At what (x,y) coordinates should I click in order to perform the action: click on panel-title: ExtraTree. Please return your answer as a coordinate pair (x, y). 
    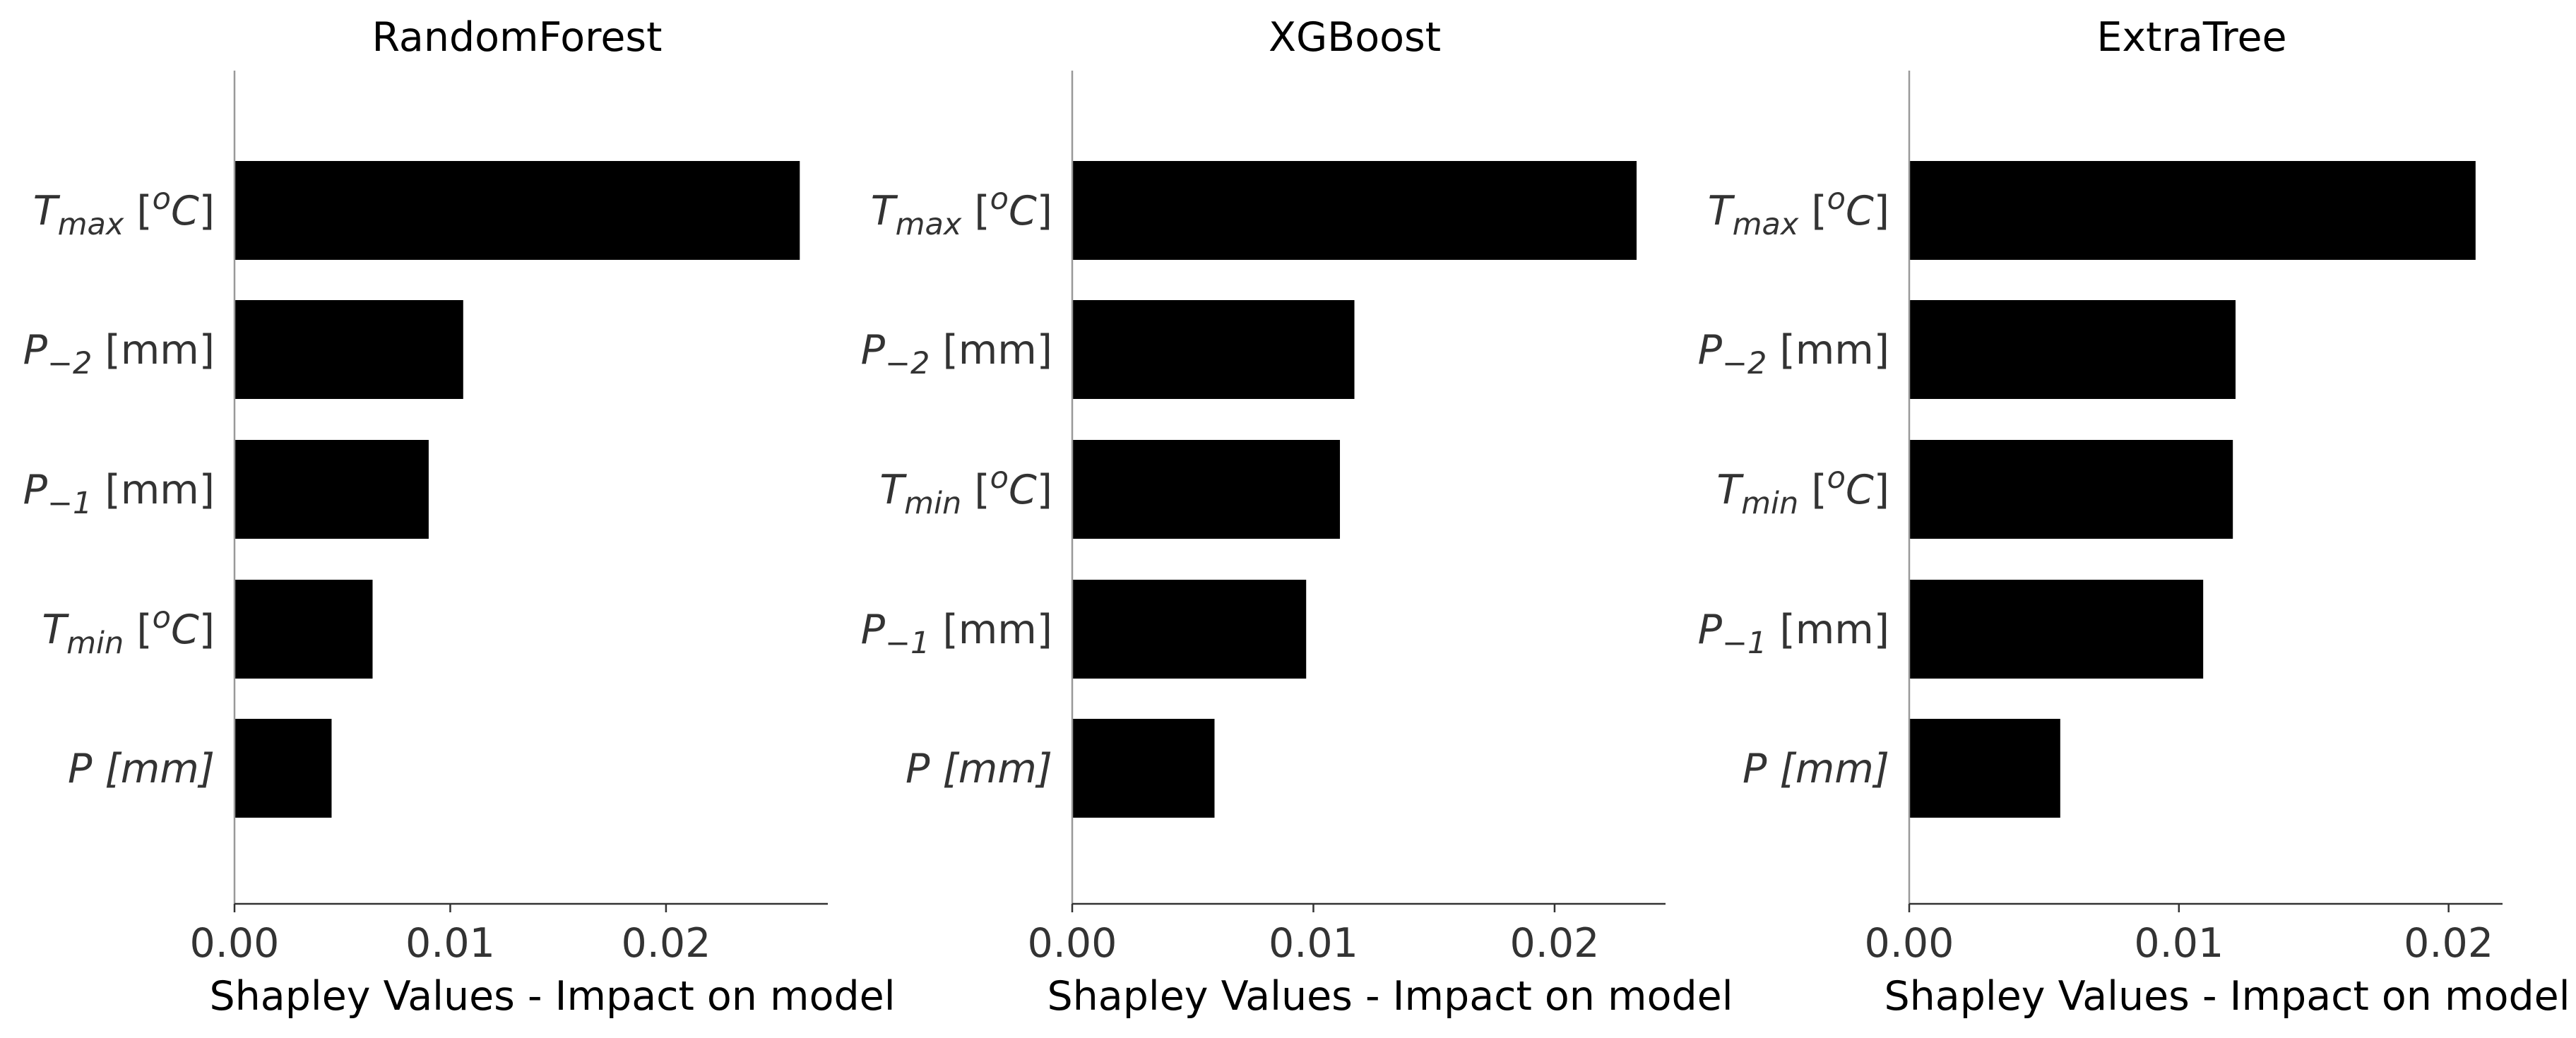
    Looking at the image, I should click on (2191, 37).